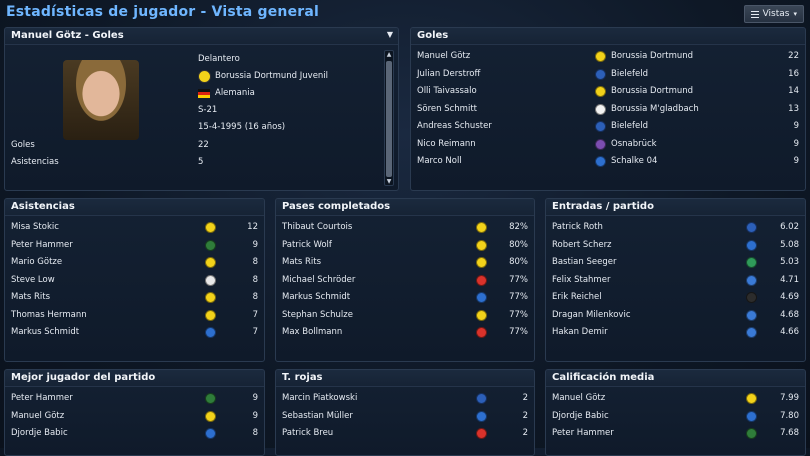  I want to click on table-row: Steve Low 8, so click(134, 281).